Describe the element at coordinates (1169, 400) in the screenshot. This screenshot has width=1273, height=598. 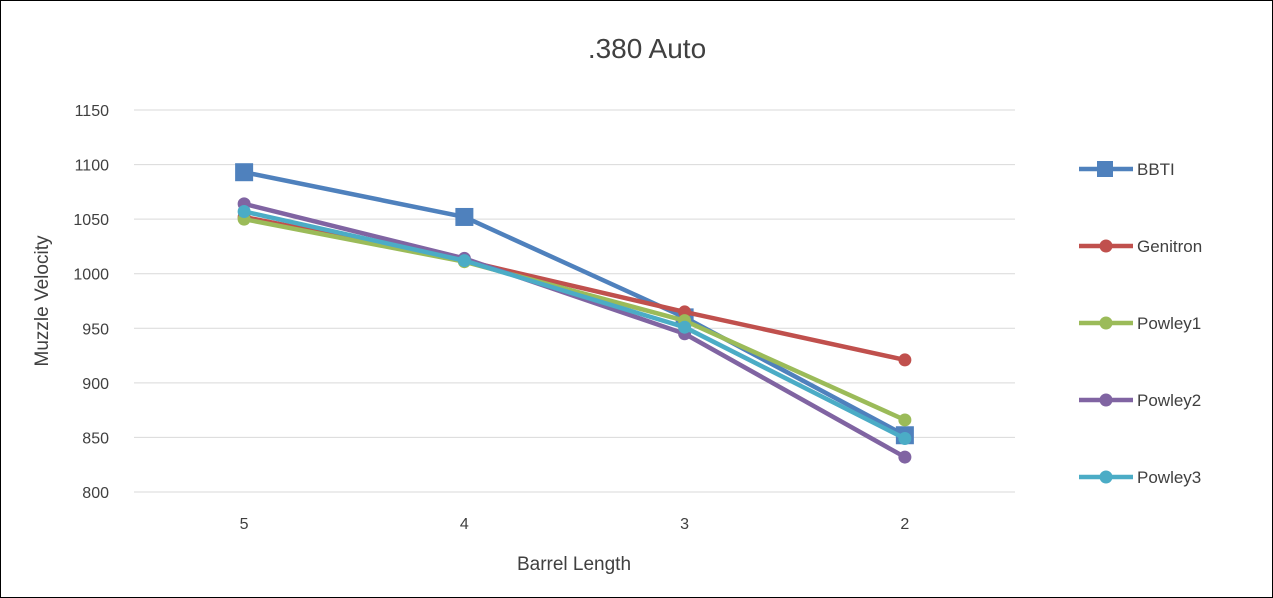
I see `legend-label: Powley2` at that location.